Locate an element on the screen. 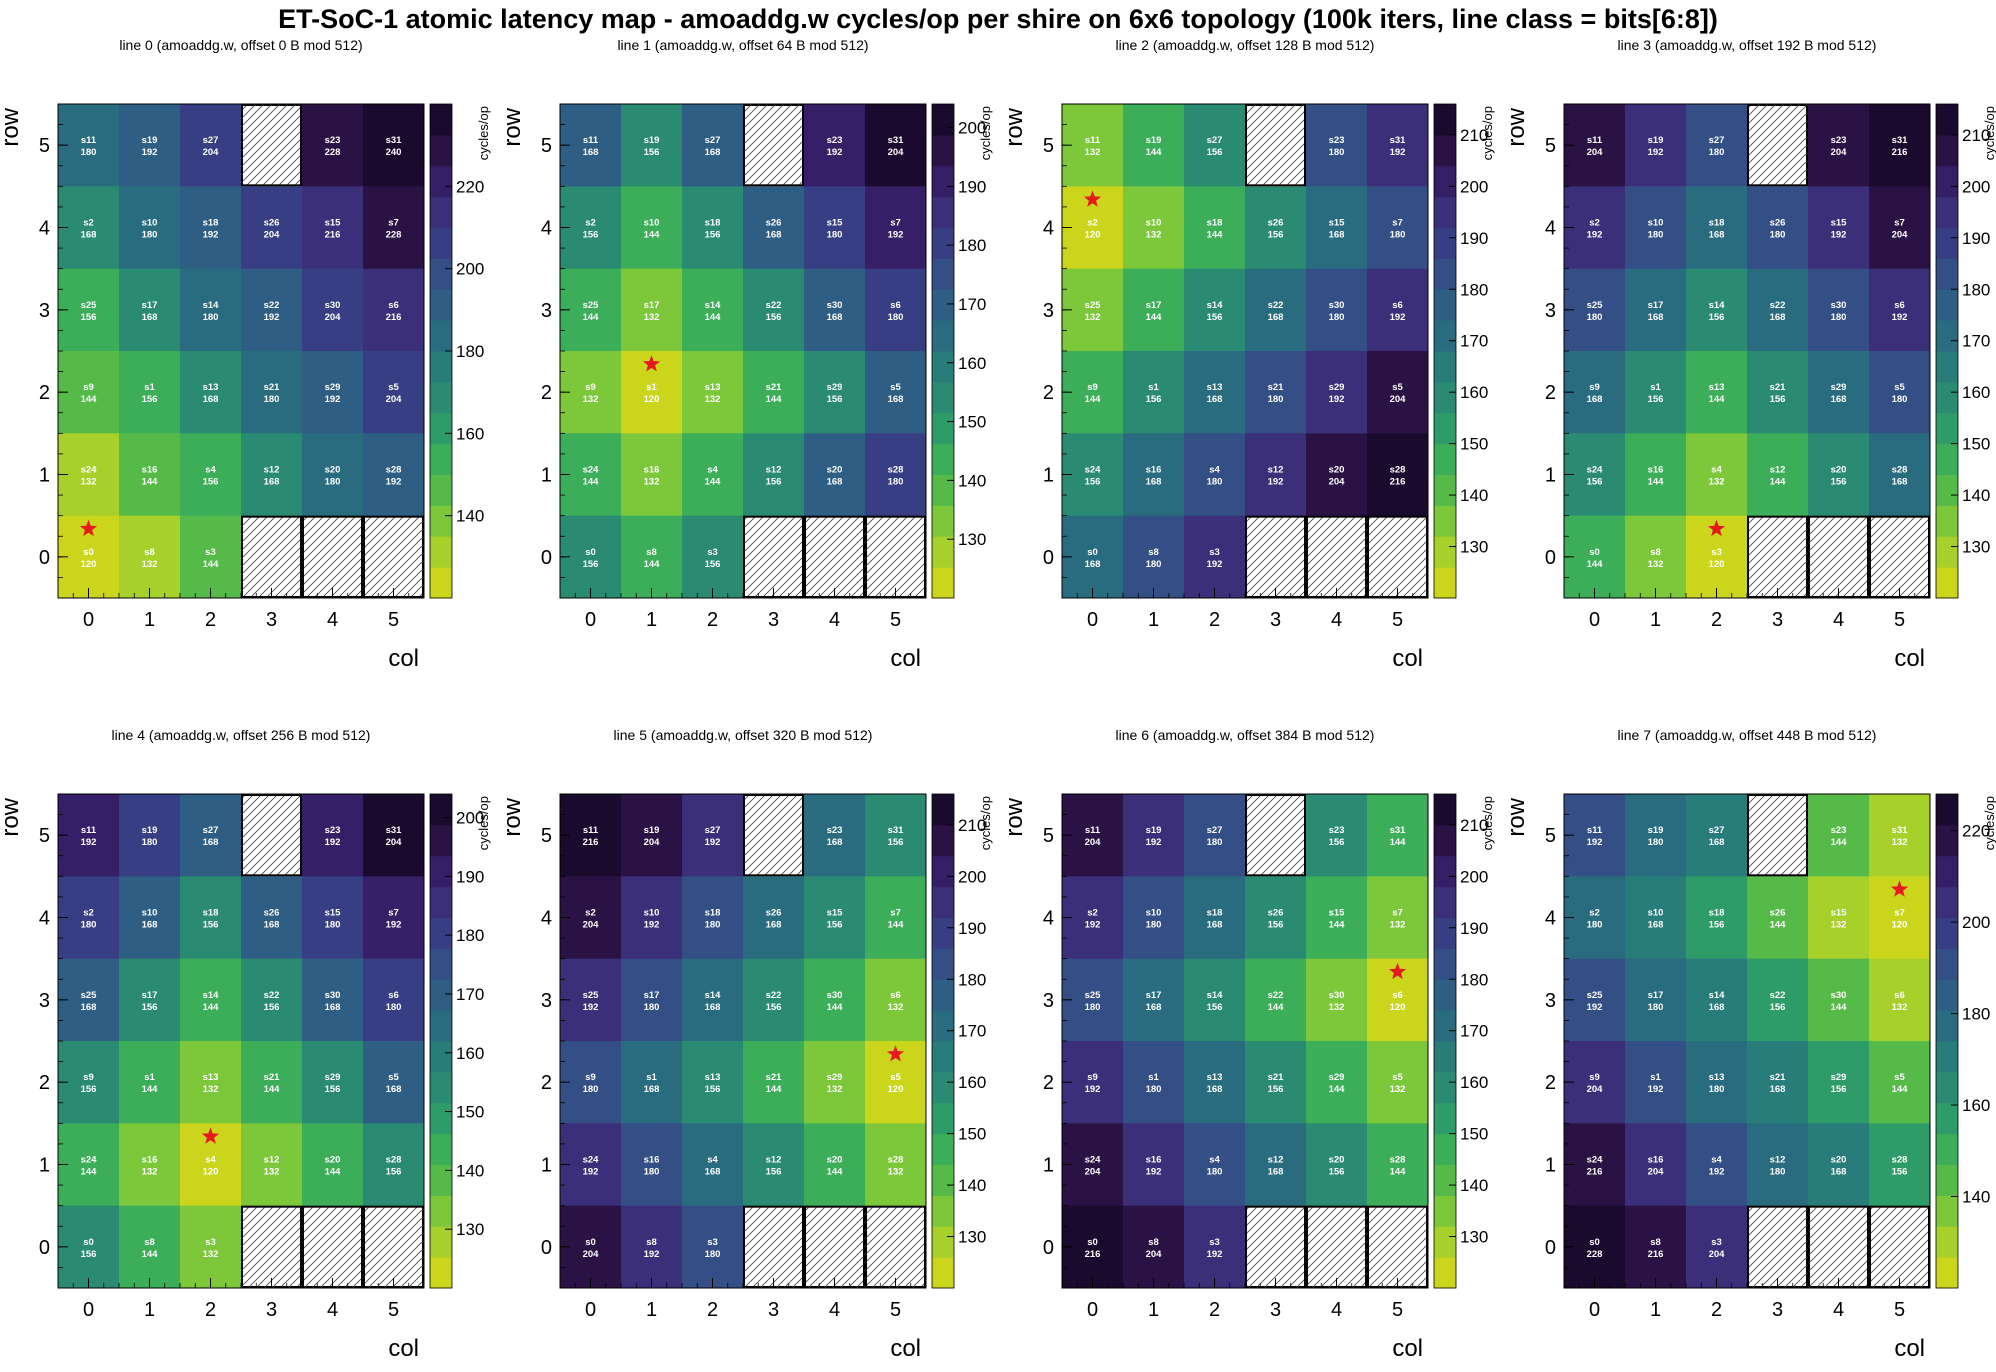 The image size is (1996, 1372). cell-shire-label: s28 is located at coordinates (896, 1160).